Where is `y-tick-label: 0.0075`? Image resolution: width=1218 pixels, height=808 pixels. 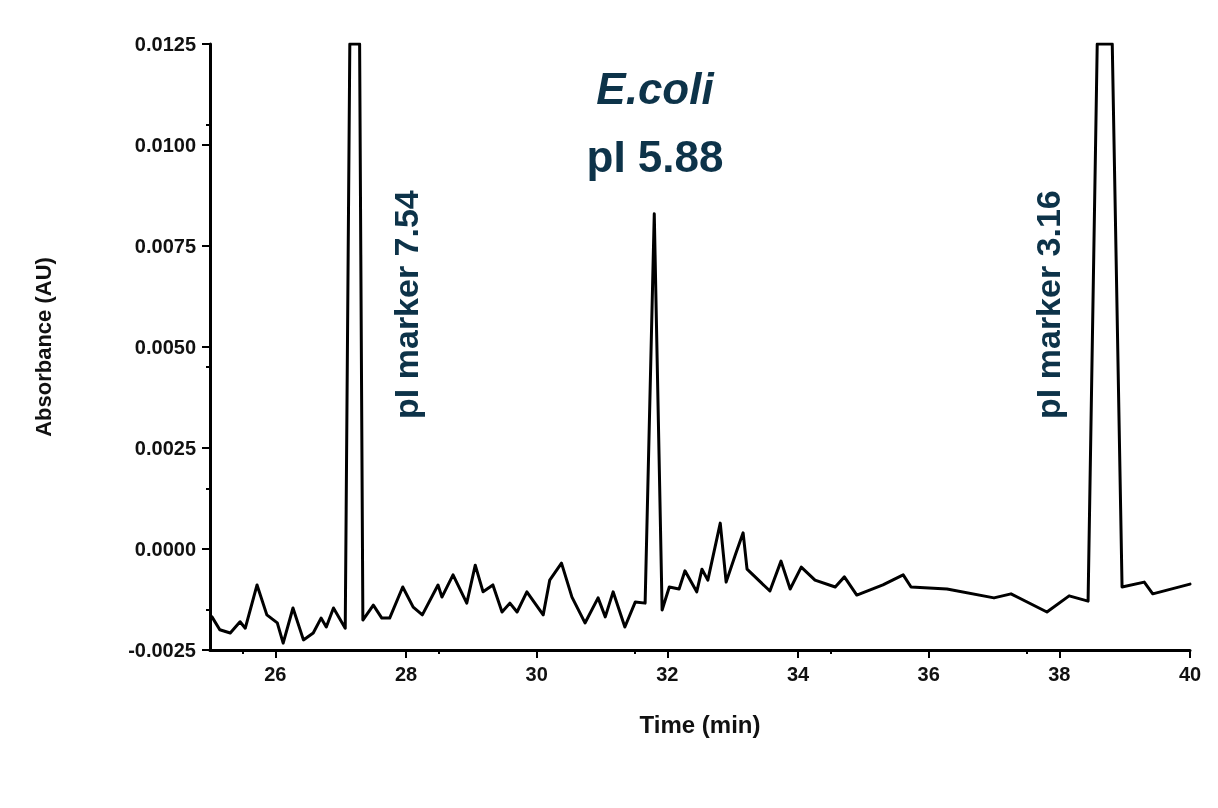
y-tick-label: 0.0075 is located at coordinates (165, 246).